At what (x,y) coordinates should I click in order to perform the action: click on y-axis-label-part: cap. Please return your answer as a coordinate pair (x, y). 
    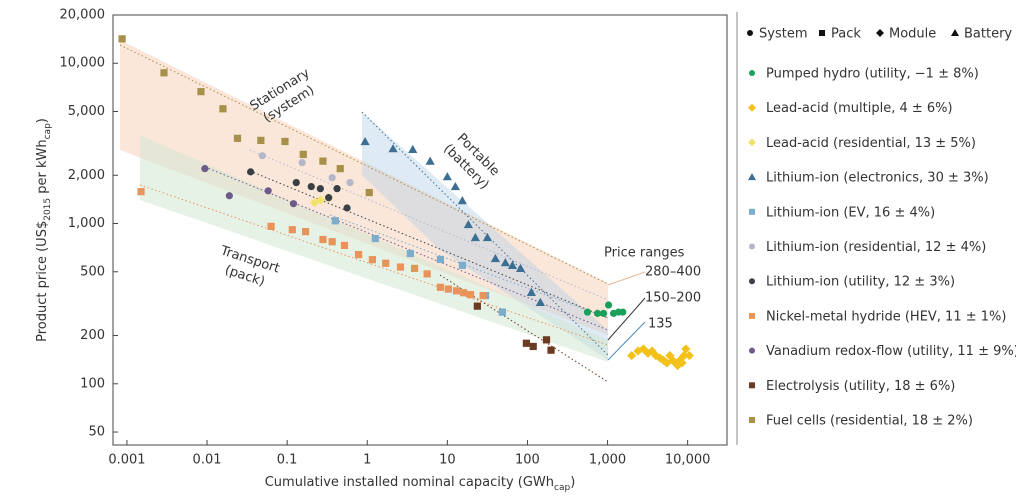
    Looking at the image, I should click on (48, 131).